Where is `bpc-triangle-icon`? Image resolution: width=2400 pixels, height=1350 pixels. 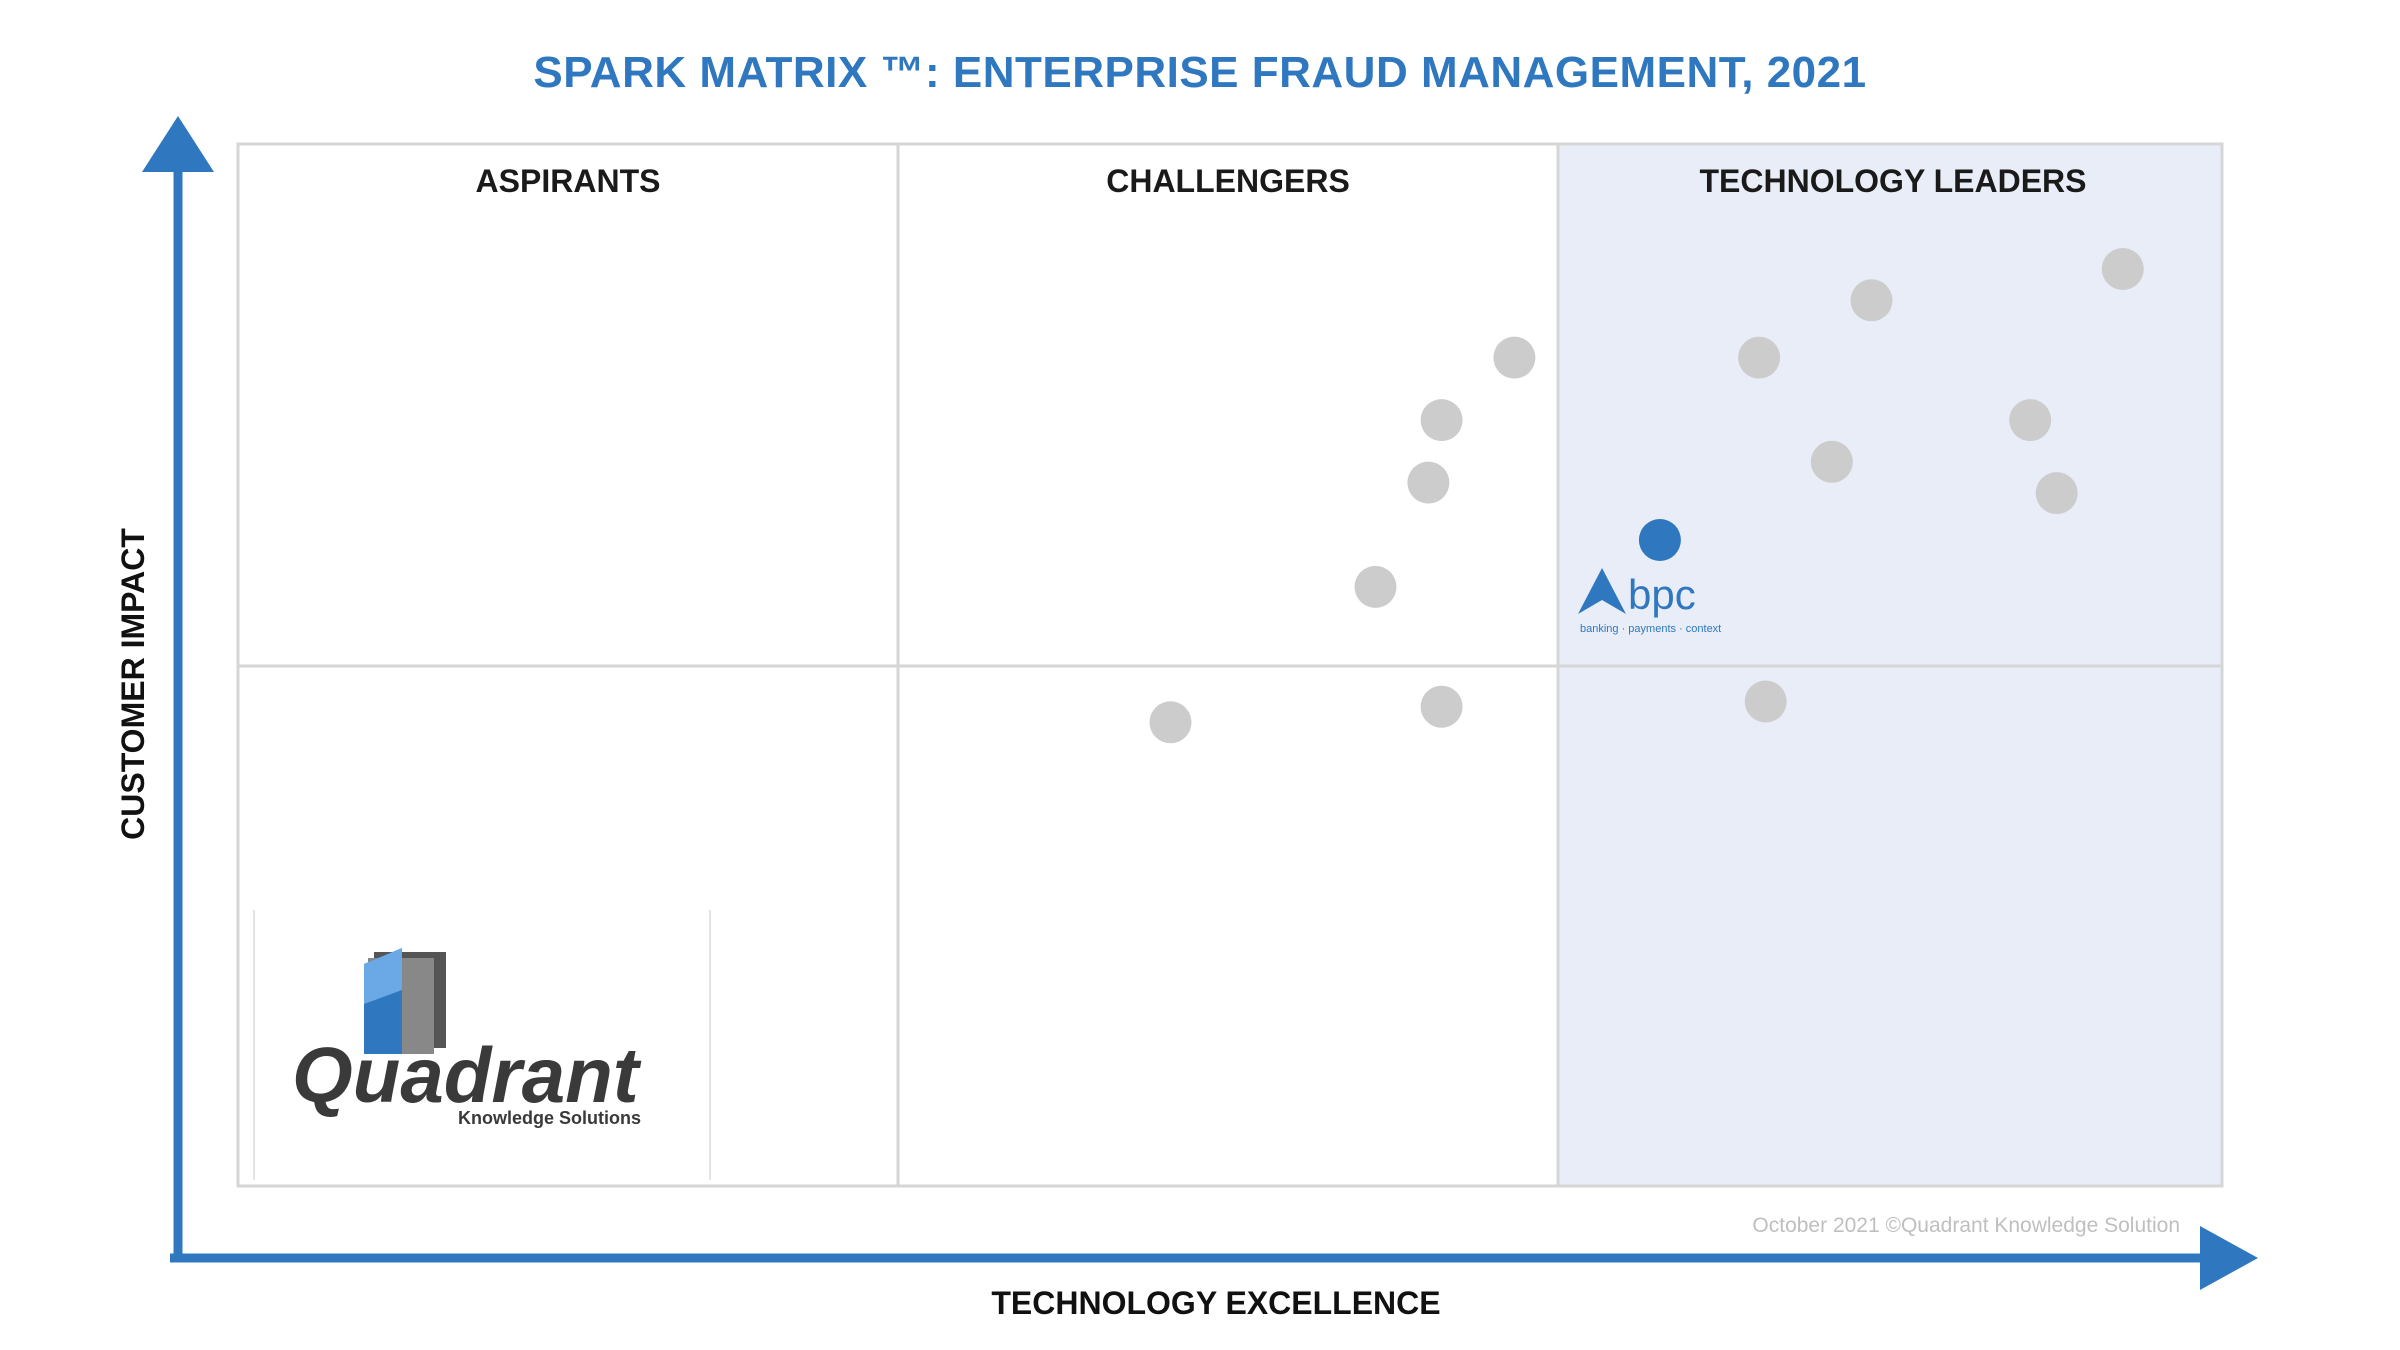 bpc-triangle-icon is located at coordinates (1602, 591).